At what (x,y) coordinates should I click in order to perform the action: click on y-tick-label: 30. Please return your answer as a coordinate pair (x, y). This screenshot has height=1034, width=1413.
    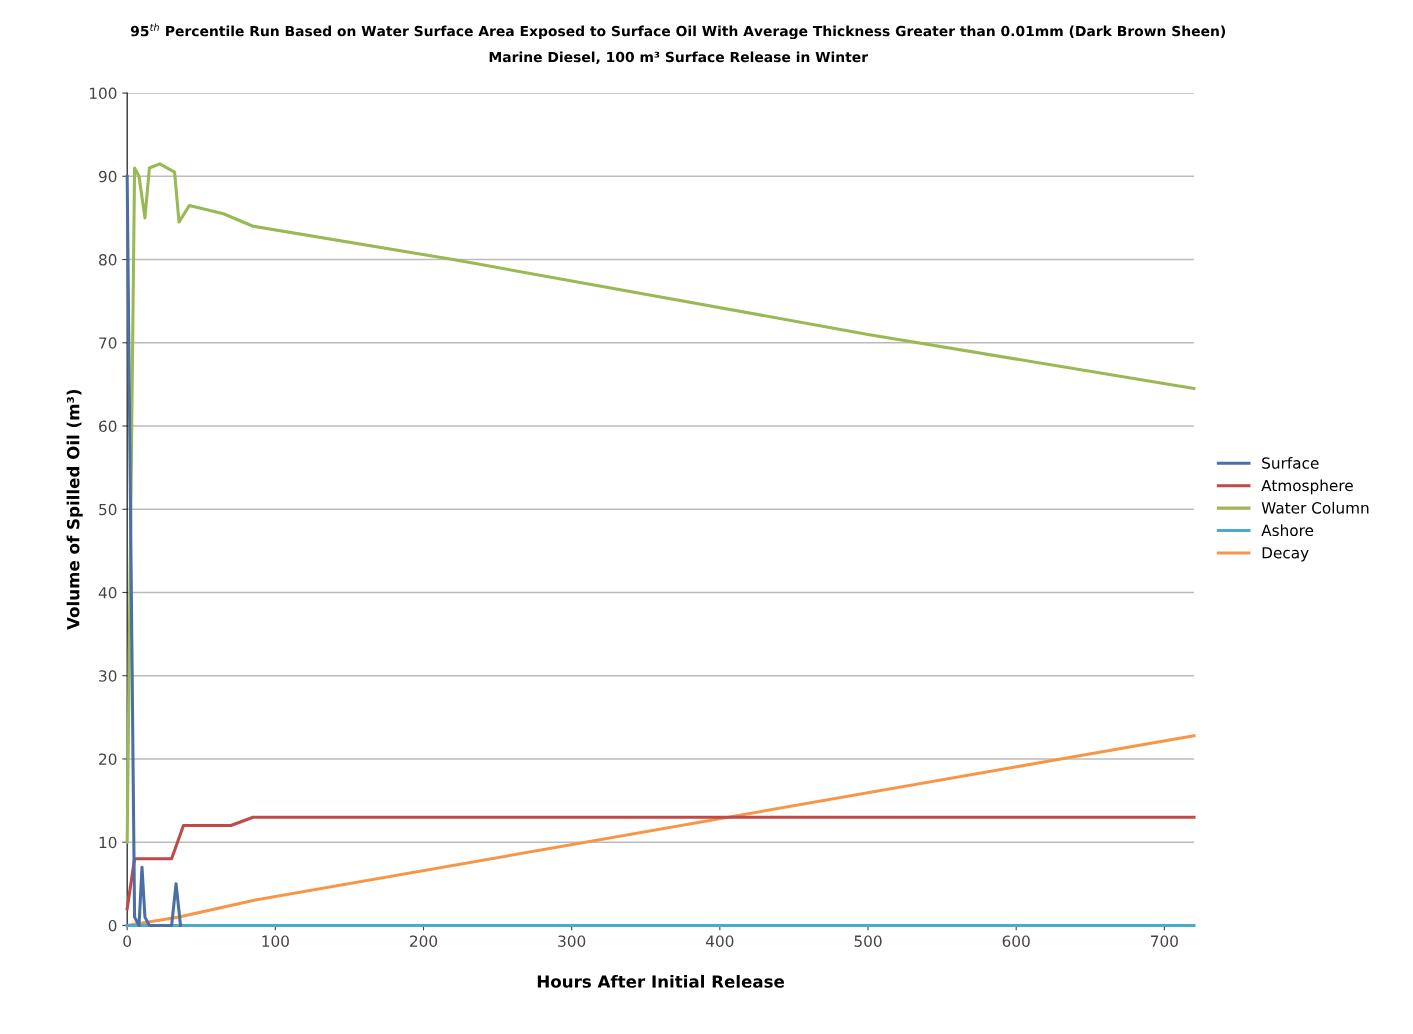
    Looking at the image, I should click on (108, 676).